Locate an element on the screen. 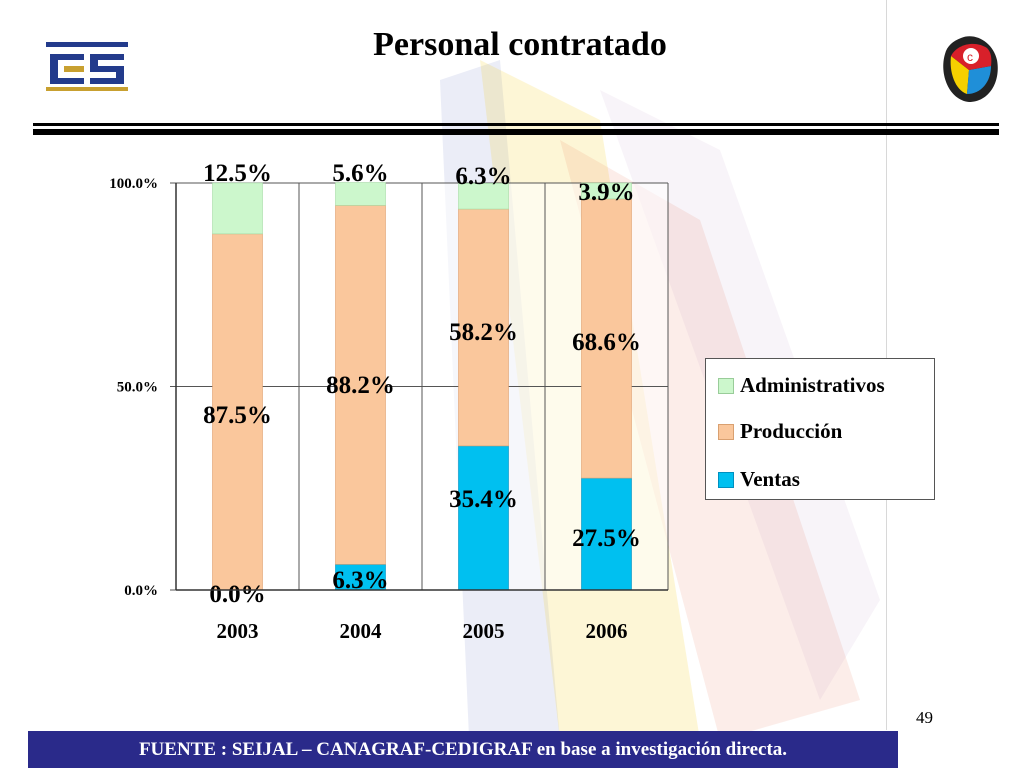  y-tick-label: 100.0% is located at coordinates (133, 184).